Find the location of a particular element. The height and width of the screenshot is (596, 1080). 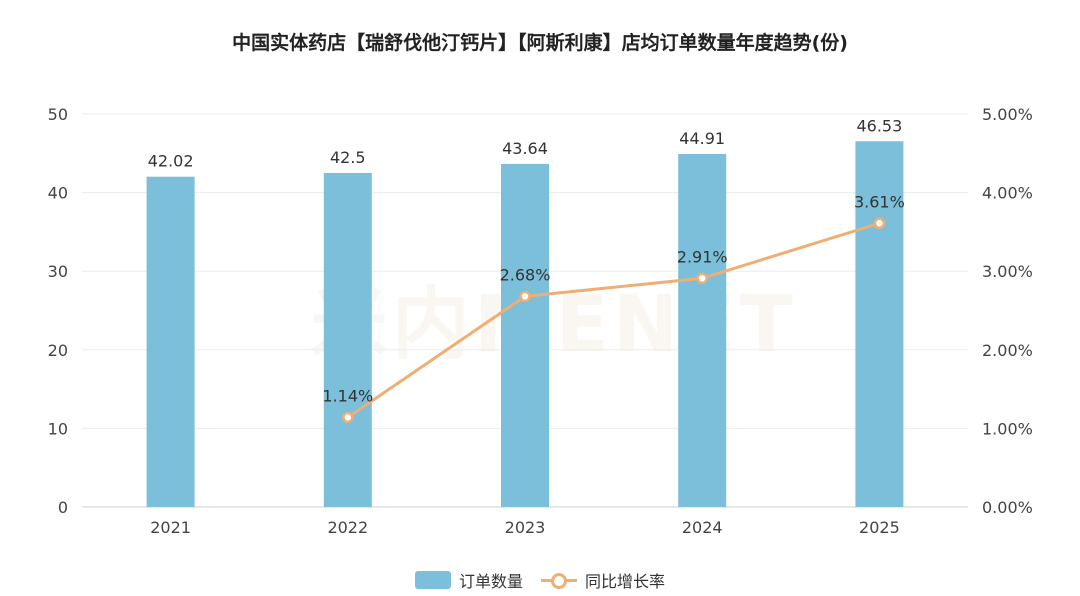

growth-value-label: 2.68% is located at coordinates (525, 274).